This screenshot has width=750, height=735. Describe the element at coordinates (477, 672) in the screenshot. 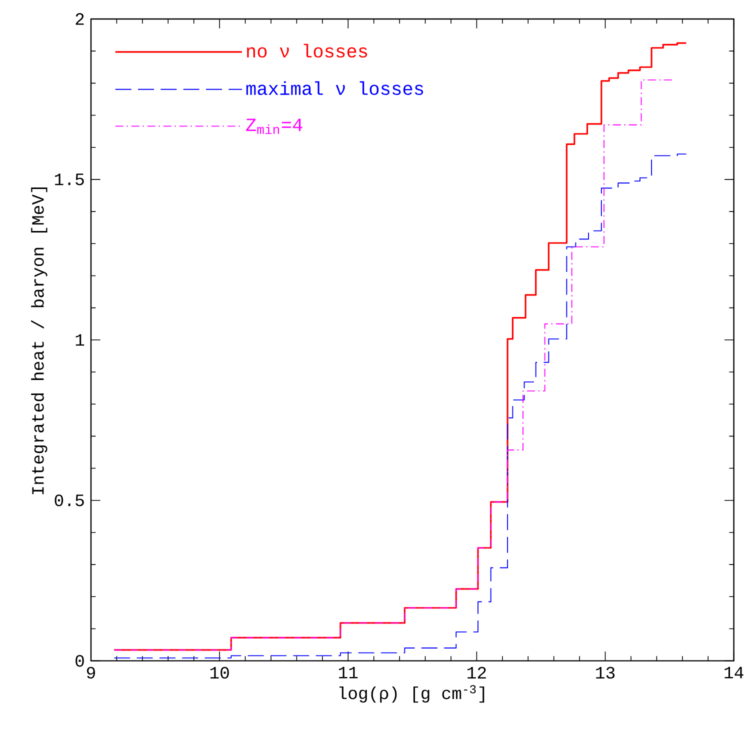

I see `x-tick-label: 12` at that location.